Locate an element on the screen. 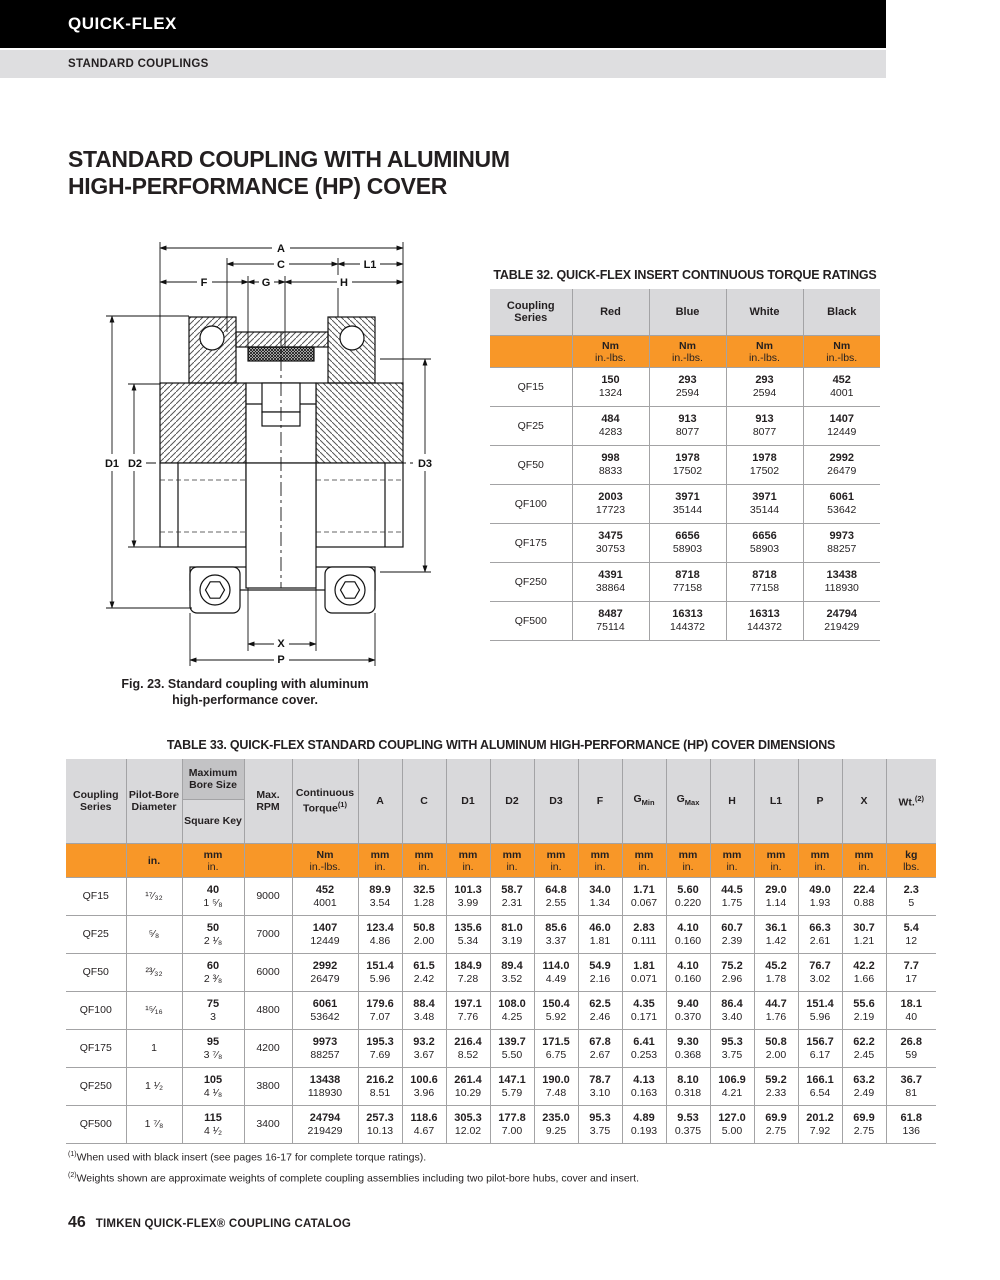  dim-label-c: C is located at coordinates (281, 265).